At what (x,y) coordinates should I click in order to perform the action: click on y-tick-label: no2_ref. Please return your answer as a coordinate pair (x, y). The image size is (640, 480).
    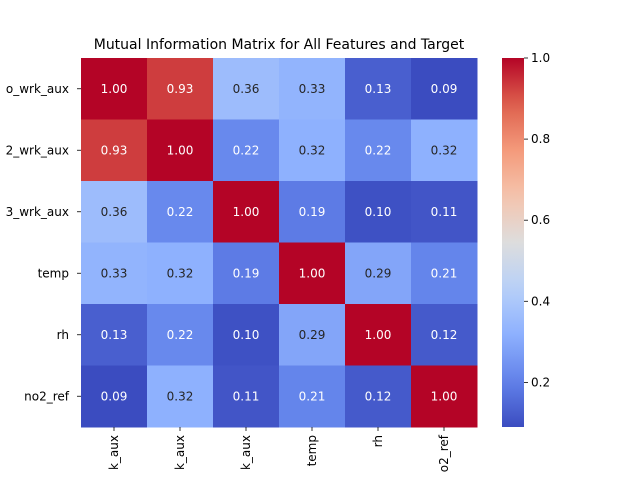
    Looking at the image, I should click on (47, 396).